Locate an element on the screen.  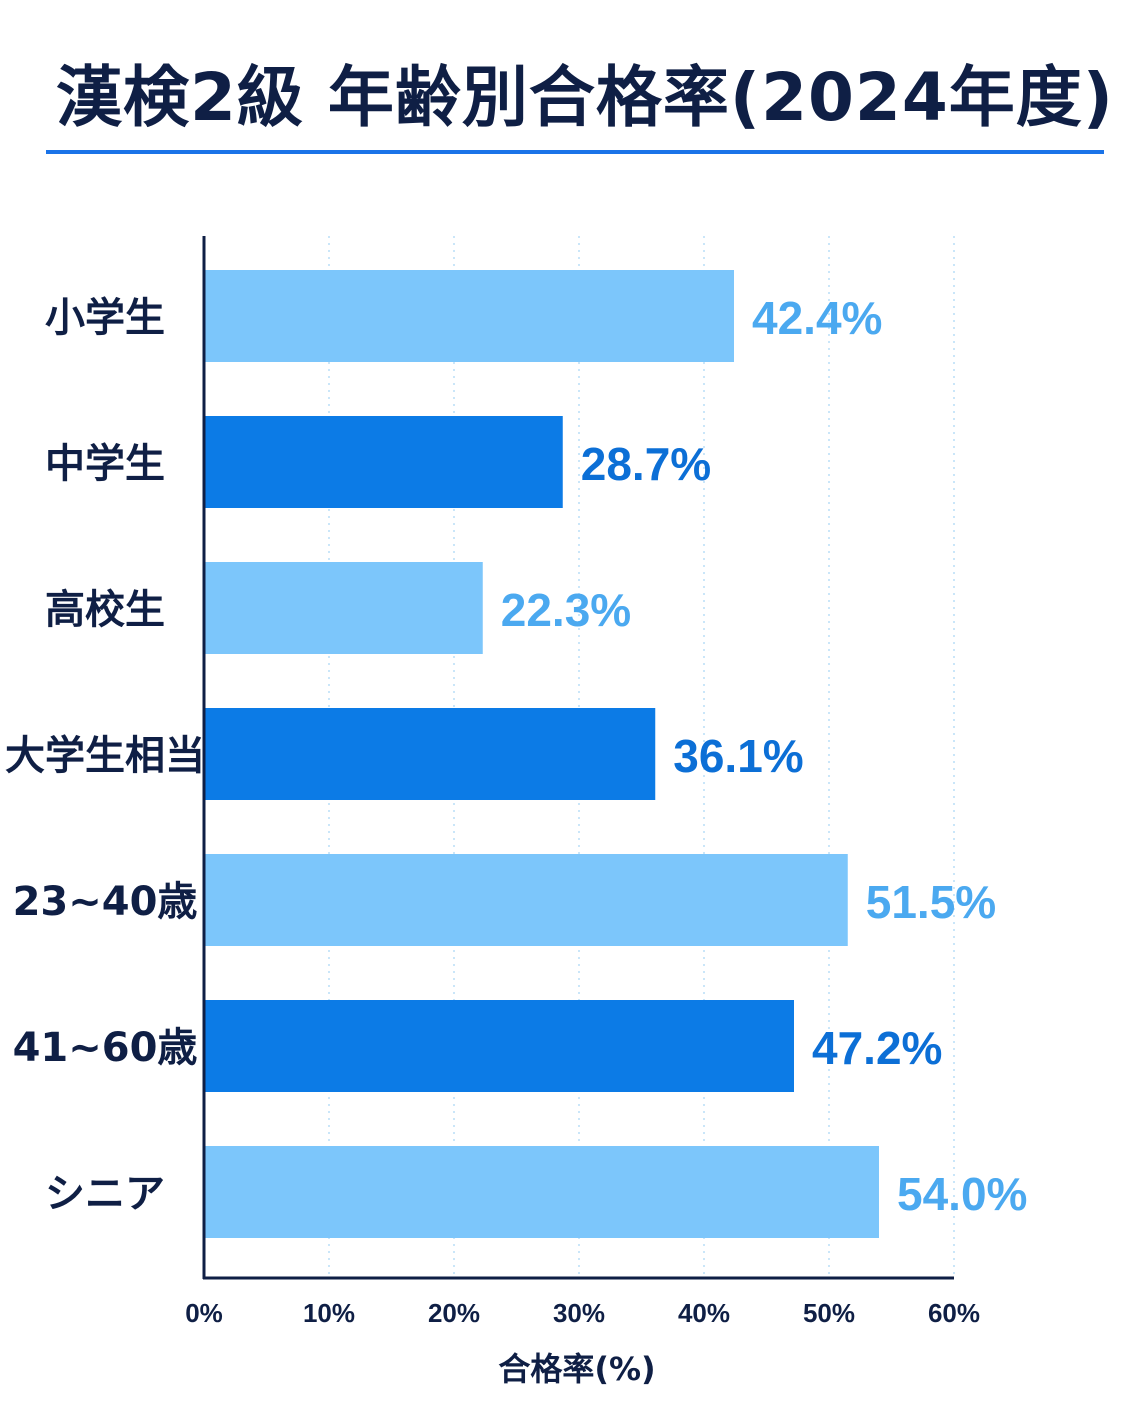
category-label: 23~40歳 is located at coordinates (105, 902).